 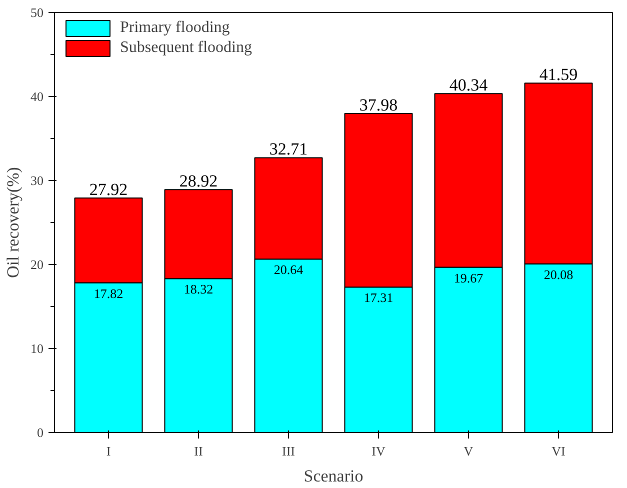 What do you see at coordinates (558, 74) in the screenshot?
I see `total-label: 41.59` at bounding box center [558, 74].